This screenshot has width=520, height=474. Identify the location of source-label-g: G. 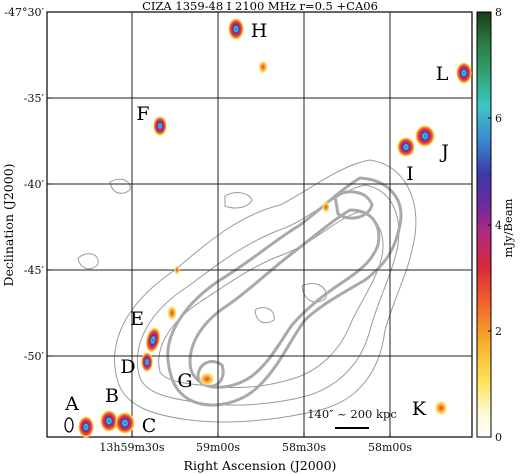
(184, 381).